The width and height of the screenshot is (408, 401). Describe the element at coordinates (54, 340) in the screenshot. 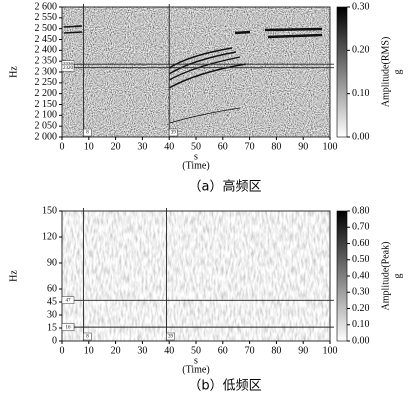

I see `y-tick-label: 0` at that location.